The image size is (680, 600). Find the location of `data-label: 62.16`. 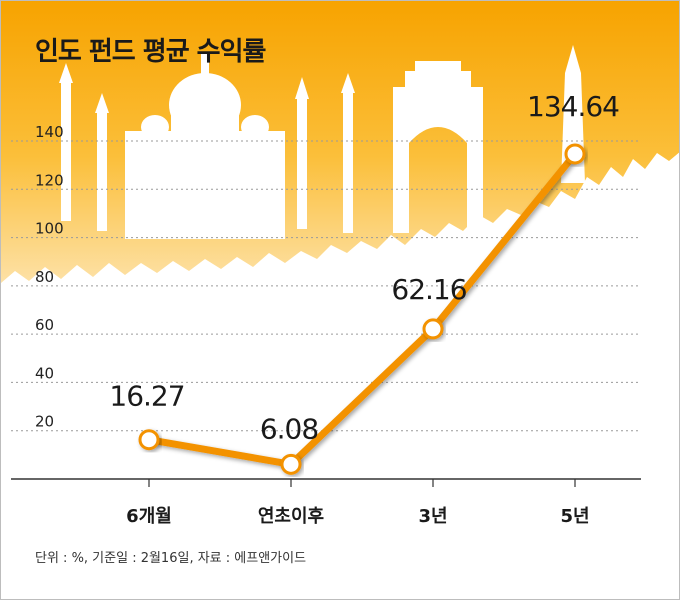

data-label: 62.16 is located at coordinates (428, 289).